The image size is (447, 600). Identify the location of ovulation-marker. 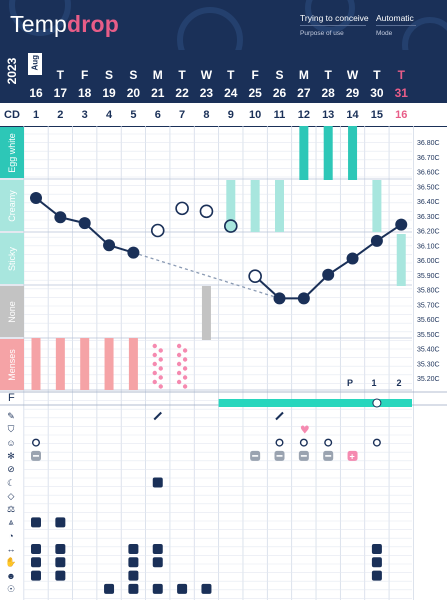
(377, 403).